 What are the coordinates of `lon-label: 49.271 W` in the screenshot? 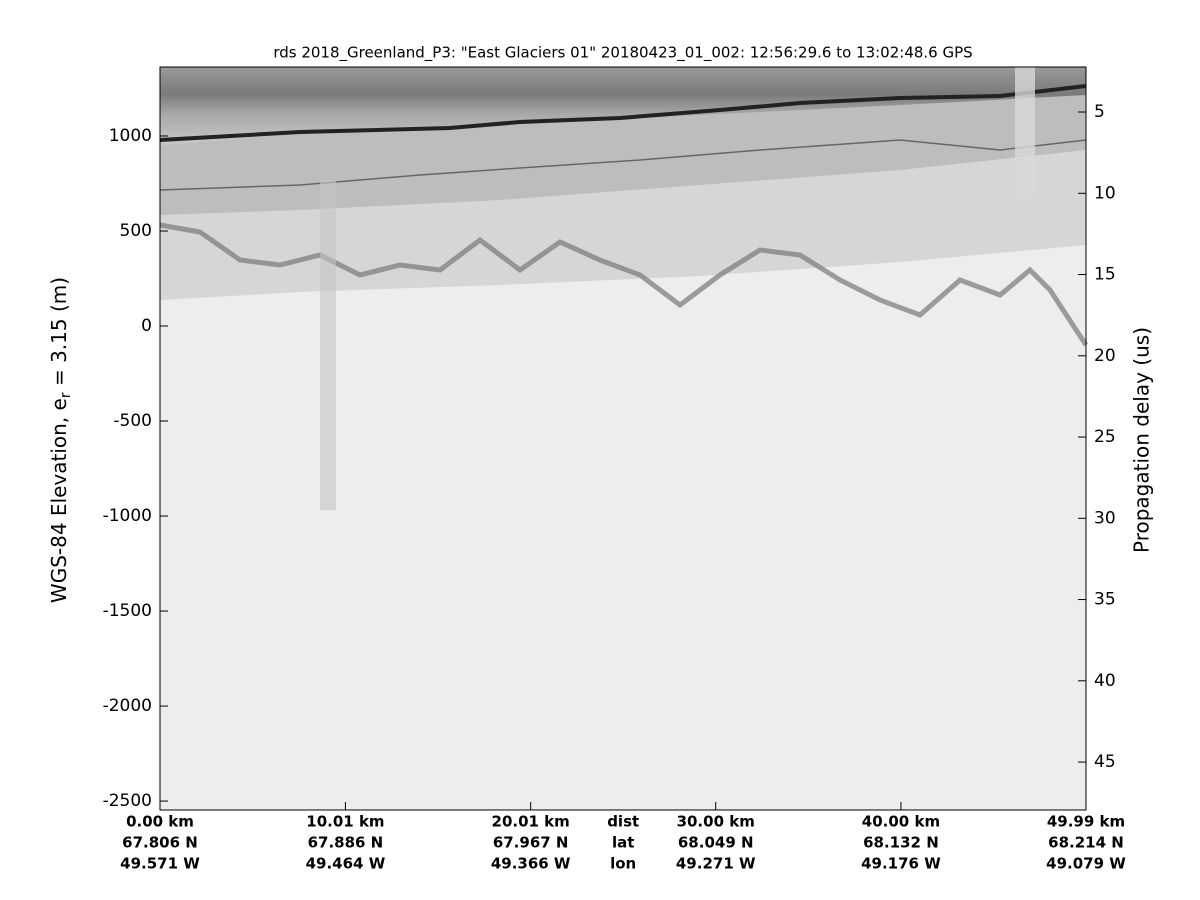 It's located at (716, 864).